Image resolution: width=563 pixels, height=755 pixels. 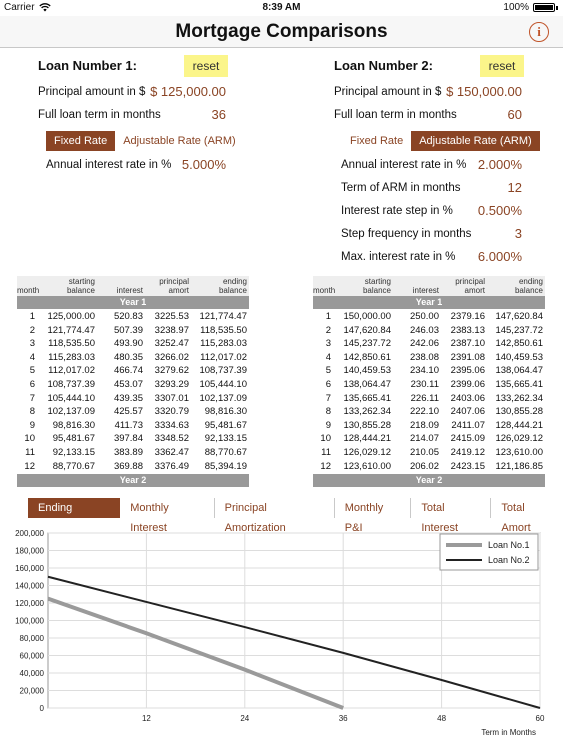 What do you see at coordinates (514, 187) in the screenshot?
I see `loan-2-arm-term-input: 12` at bounding box center [514, 187].